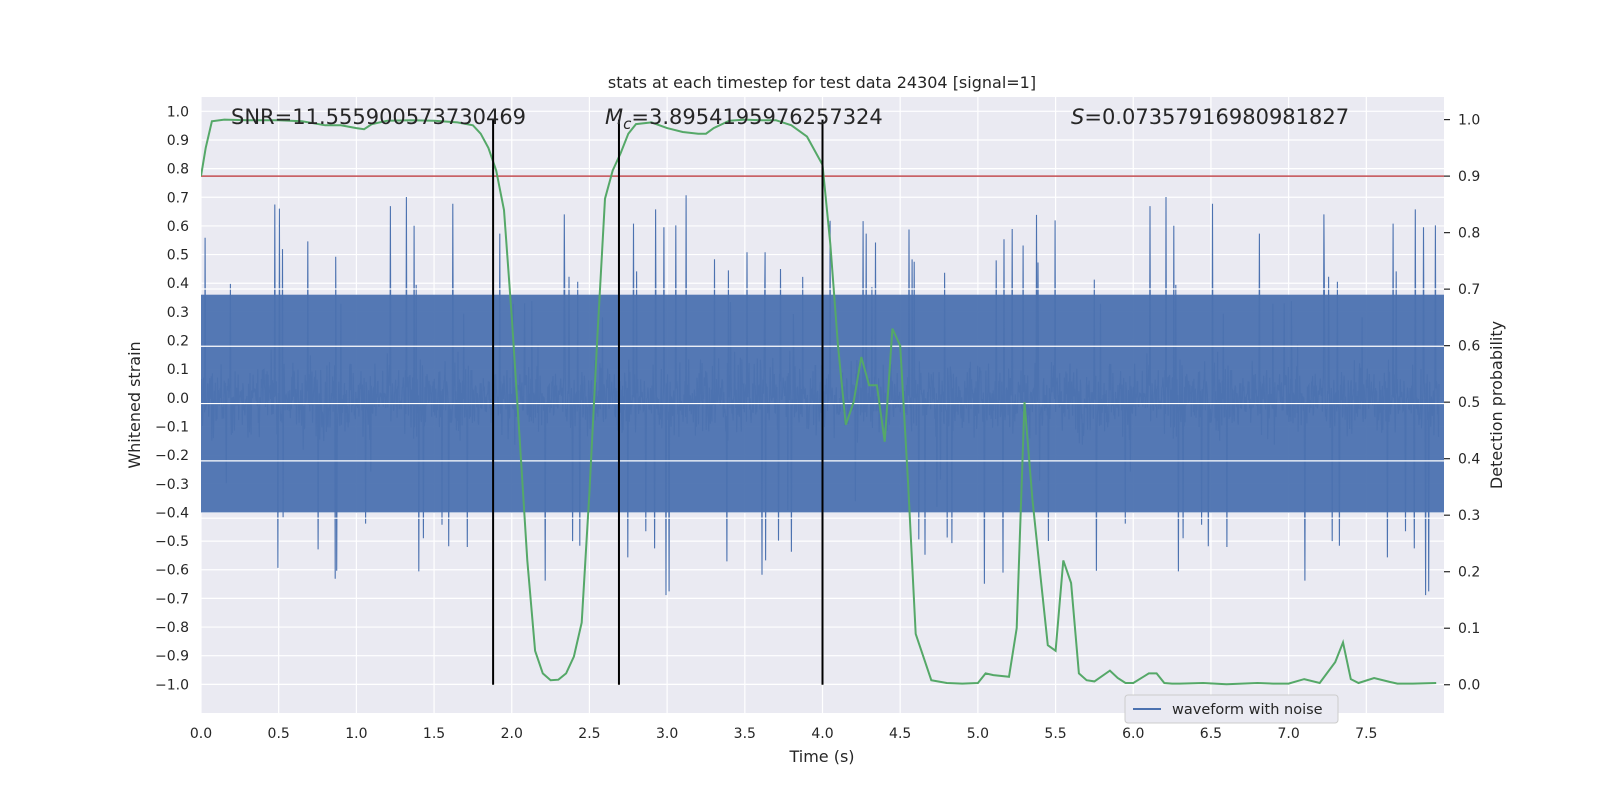 The width and height of the screenshot is (1600, 800). I want to click on x-tick-label: 4.5, so click(900, 734).